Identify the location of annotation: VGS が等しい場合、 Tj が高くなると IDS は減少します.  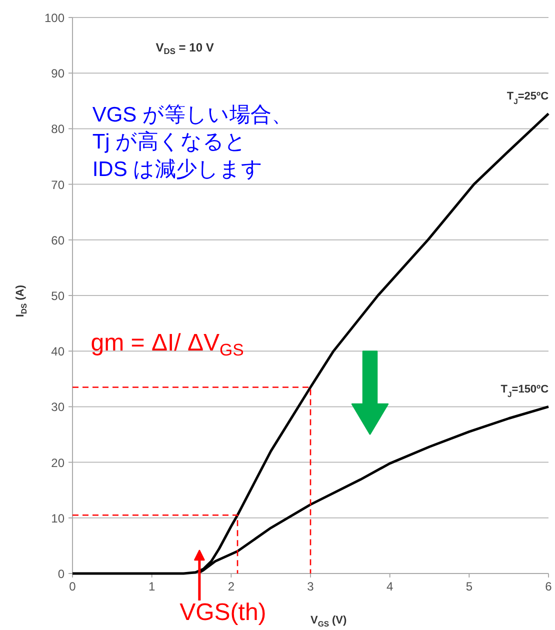
(192, 142).